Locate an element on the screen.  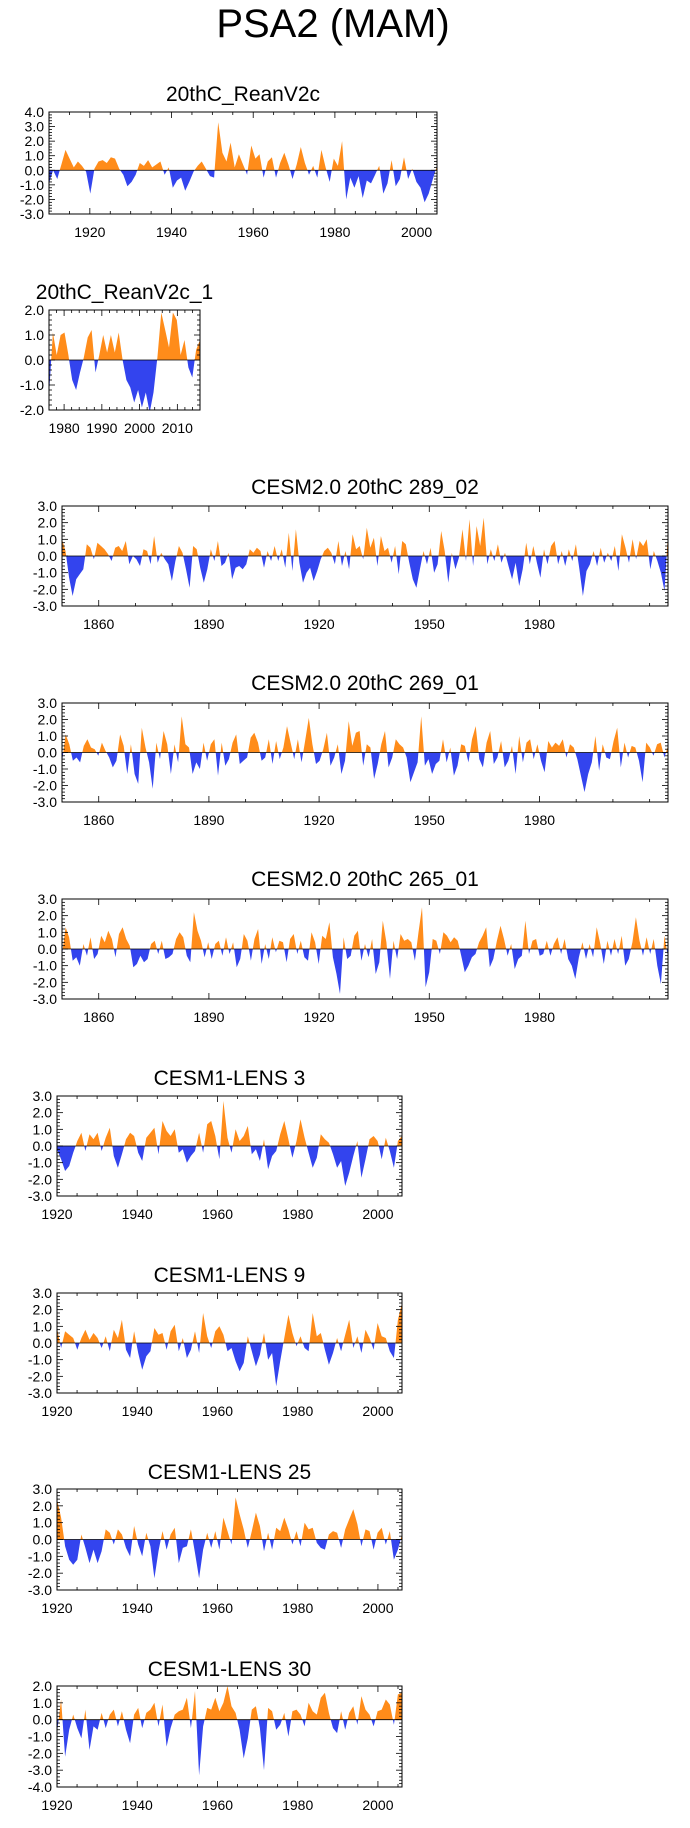
chart-title: CESM1-LENS 3 is located at coordinates (230, 1078).